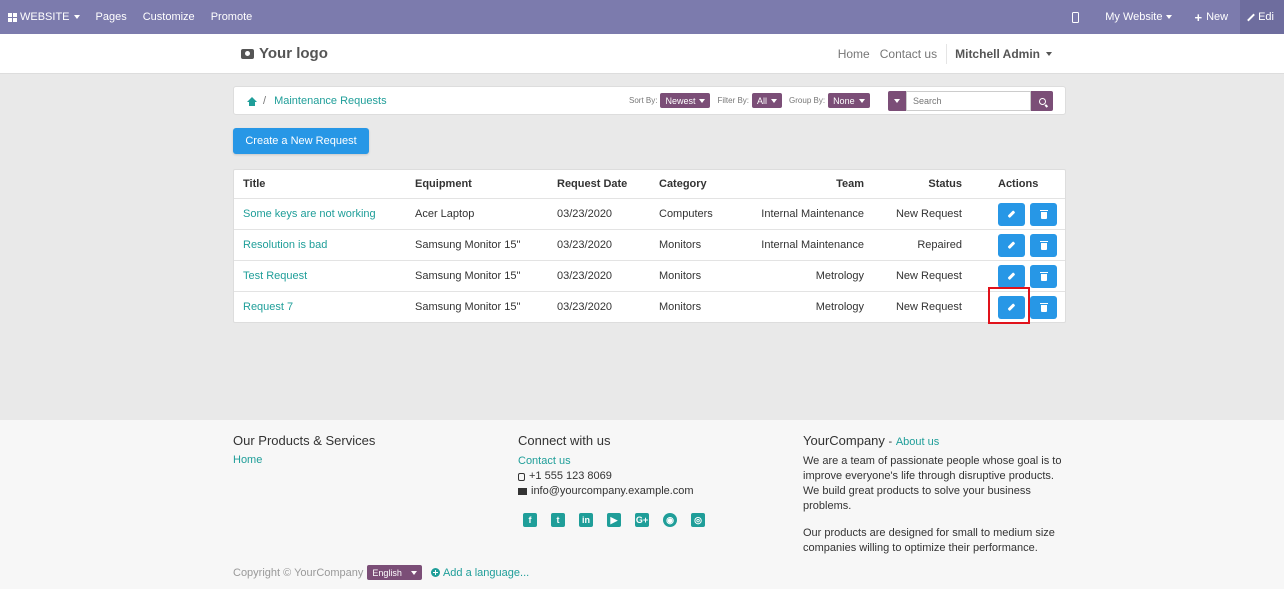 The image size is (1284, 589). What do you see at coordinates (530, 520) in the screenshot?
I see `facebook-icon: f` at bounding box center [530, 520].